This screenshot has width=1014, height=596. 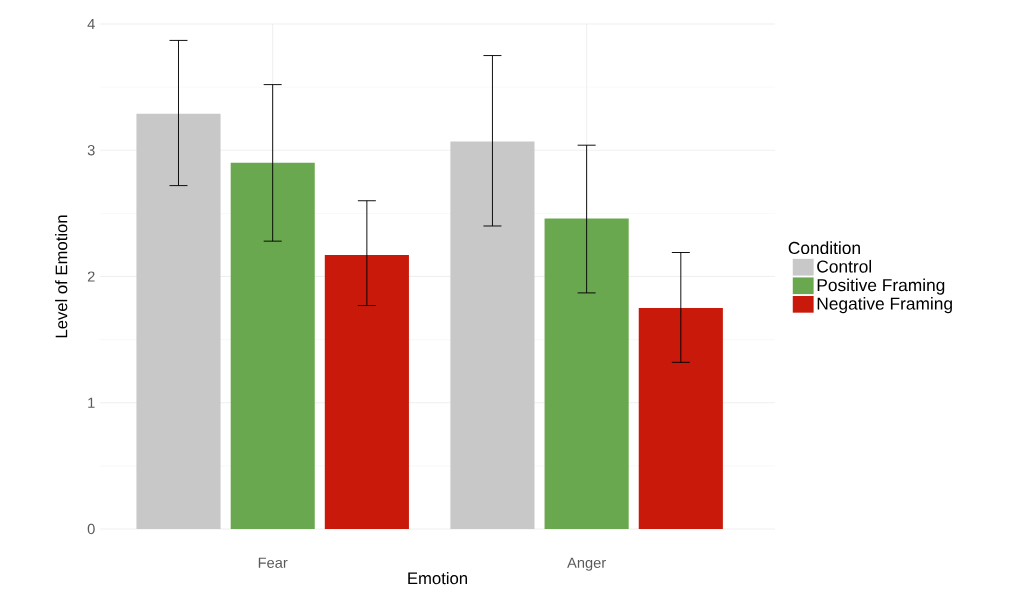 What do you see at coordinates (91, 529) in the screenshot?
I see `y-tick-label: 0` at bounding box center [91, 529].